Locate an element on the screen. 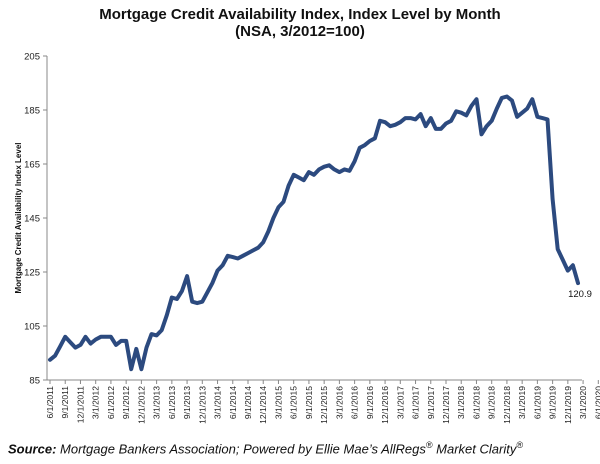 Image resolution: width=600 pixels, height=464 pixels. y-tick-label: 105 is located at coordinates (32, 327).